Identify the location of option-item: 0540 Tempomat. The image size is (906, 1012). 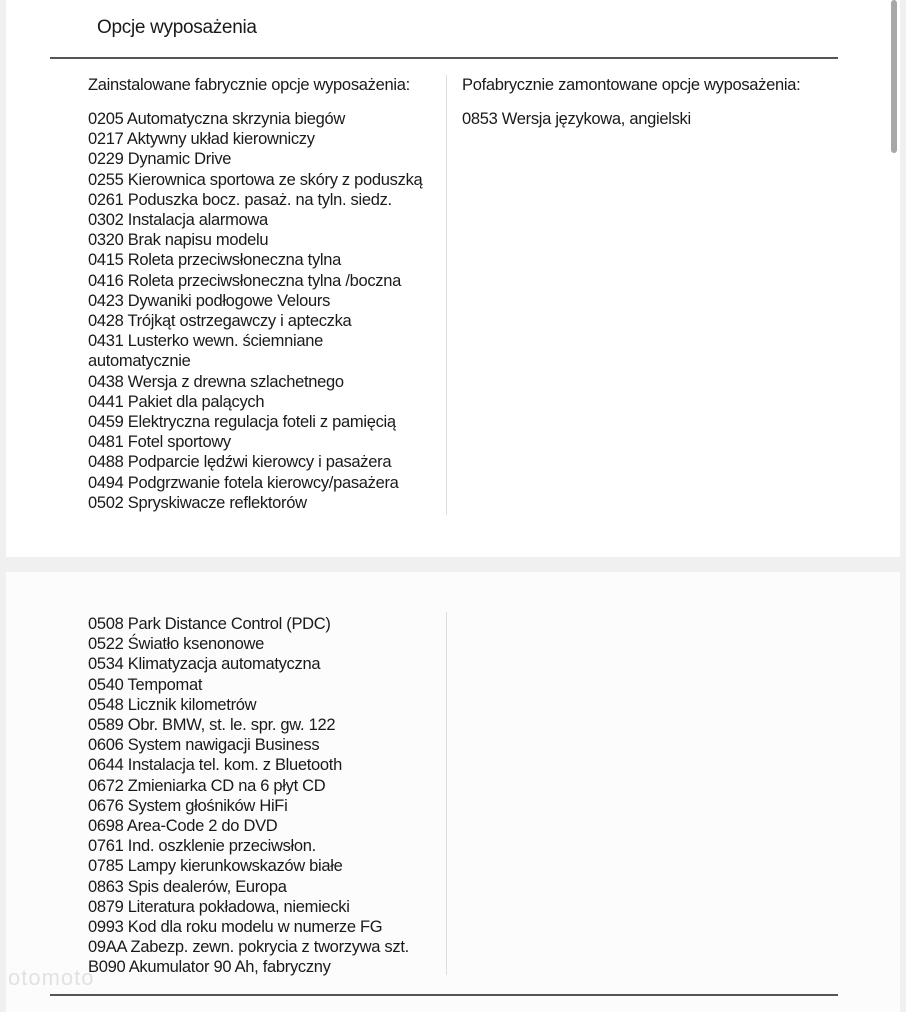
(145, 684).